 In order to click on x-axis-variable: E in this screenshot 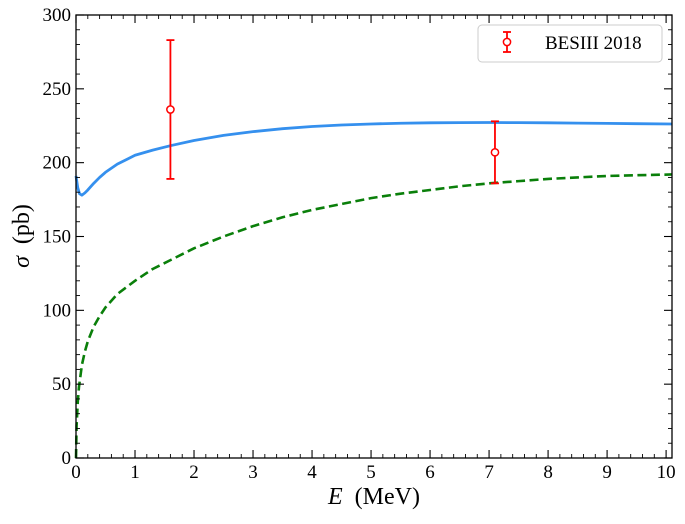, I will do `click(335, 497)`.